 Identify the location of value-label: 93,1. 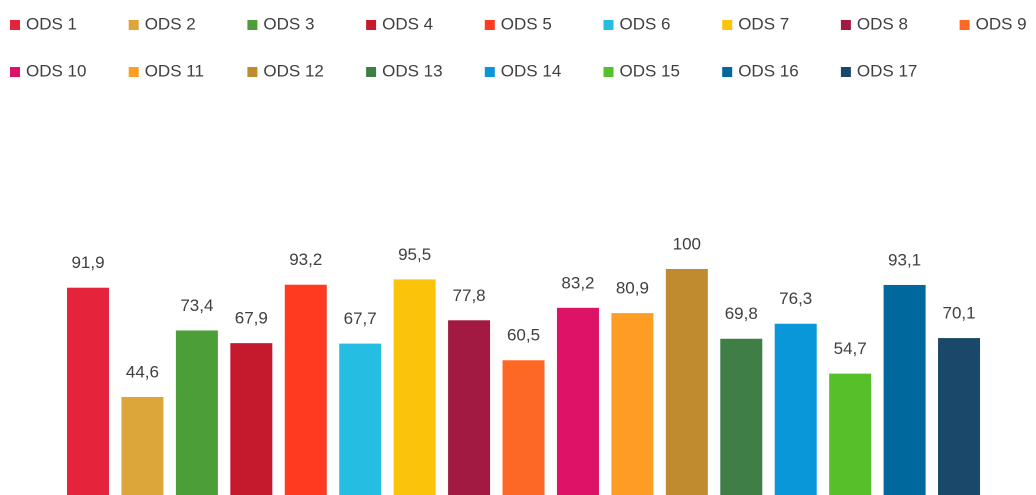
(904, 259).